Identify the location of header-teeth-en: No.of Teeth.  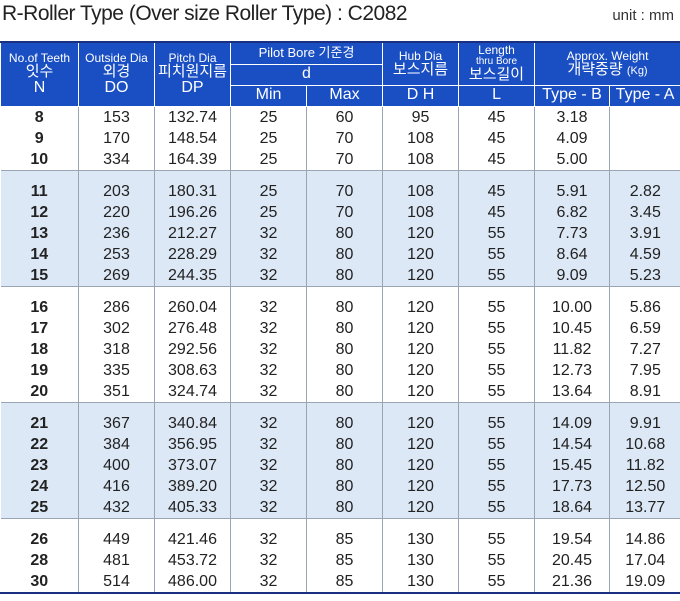
(39, 57).